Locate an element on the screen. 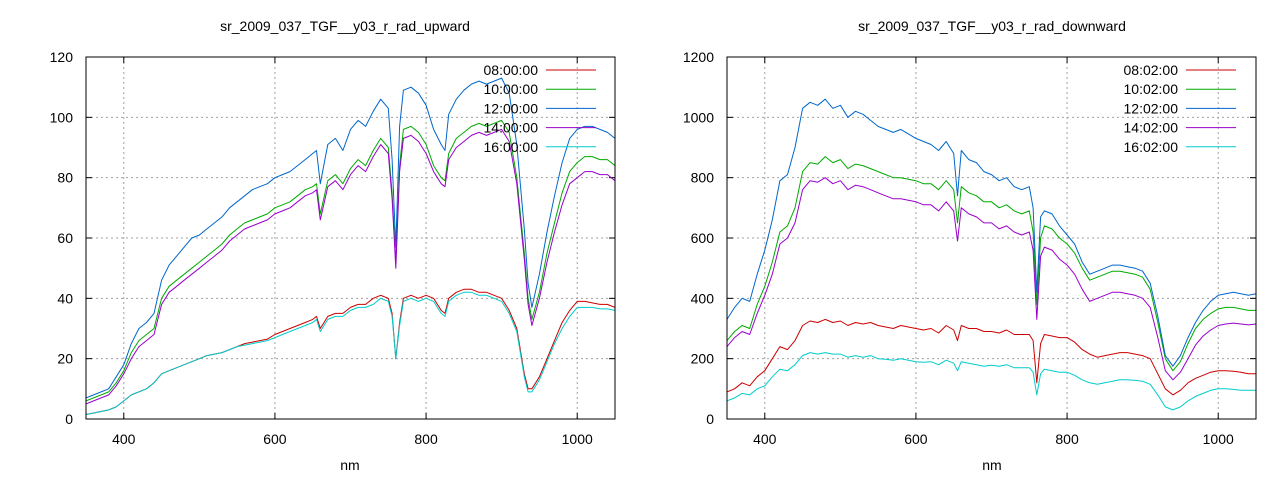  legend-label: 10:02:00 is located at coordinates (1151, 89).